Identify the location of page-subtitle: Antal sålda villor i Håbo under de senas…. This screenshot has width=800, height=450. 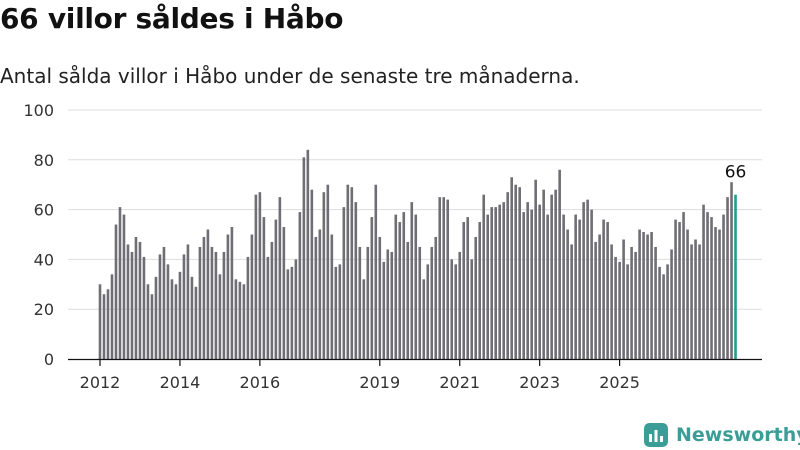
(290, 76).